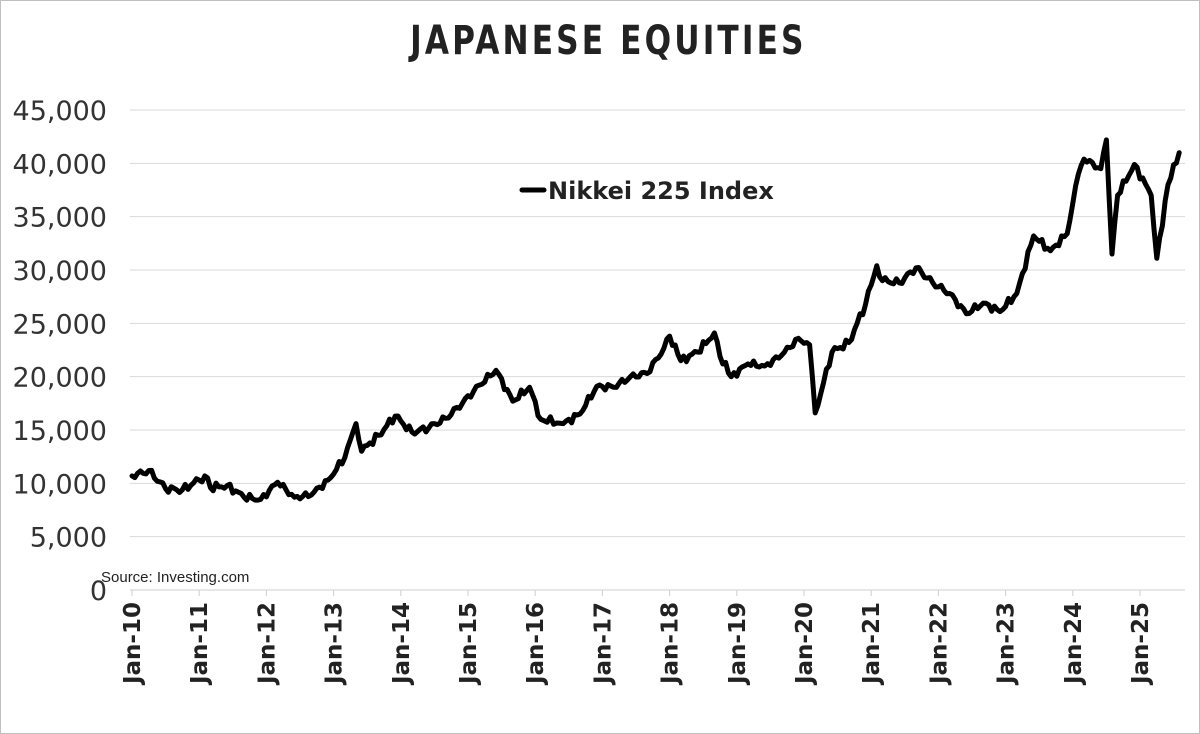 The height and width of the screenshot is (734, 1200). What do you see at coordinates (68, 538) in the screenshot?
I see `y-tick-label: 5,000` at bounding box center [68, 538].